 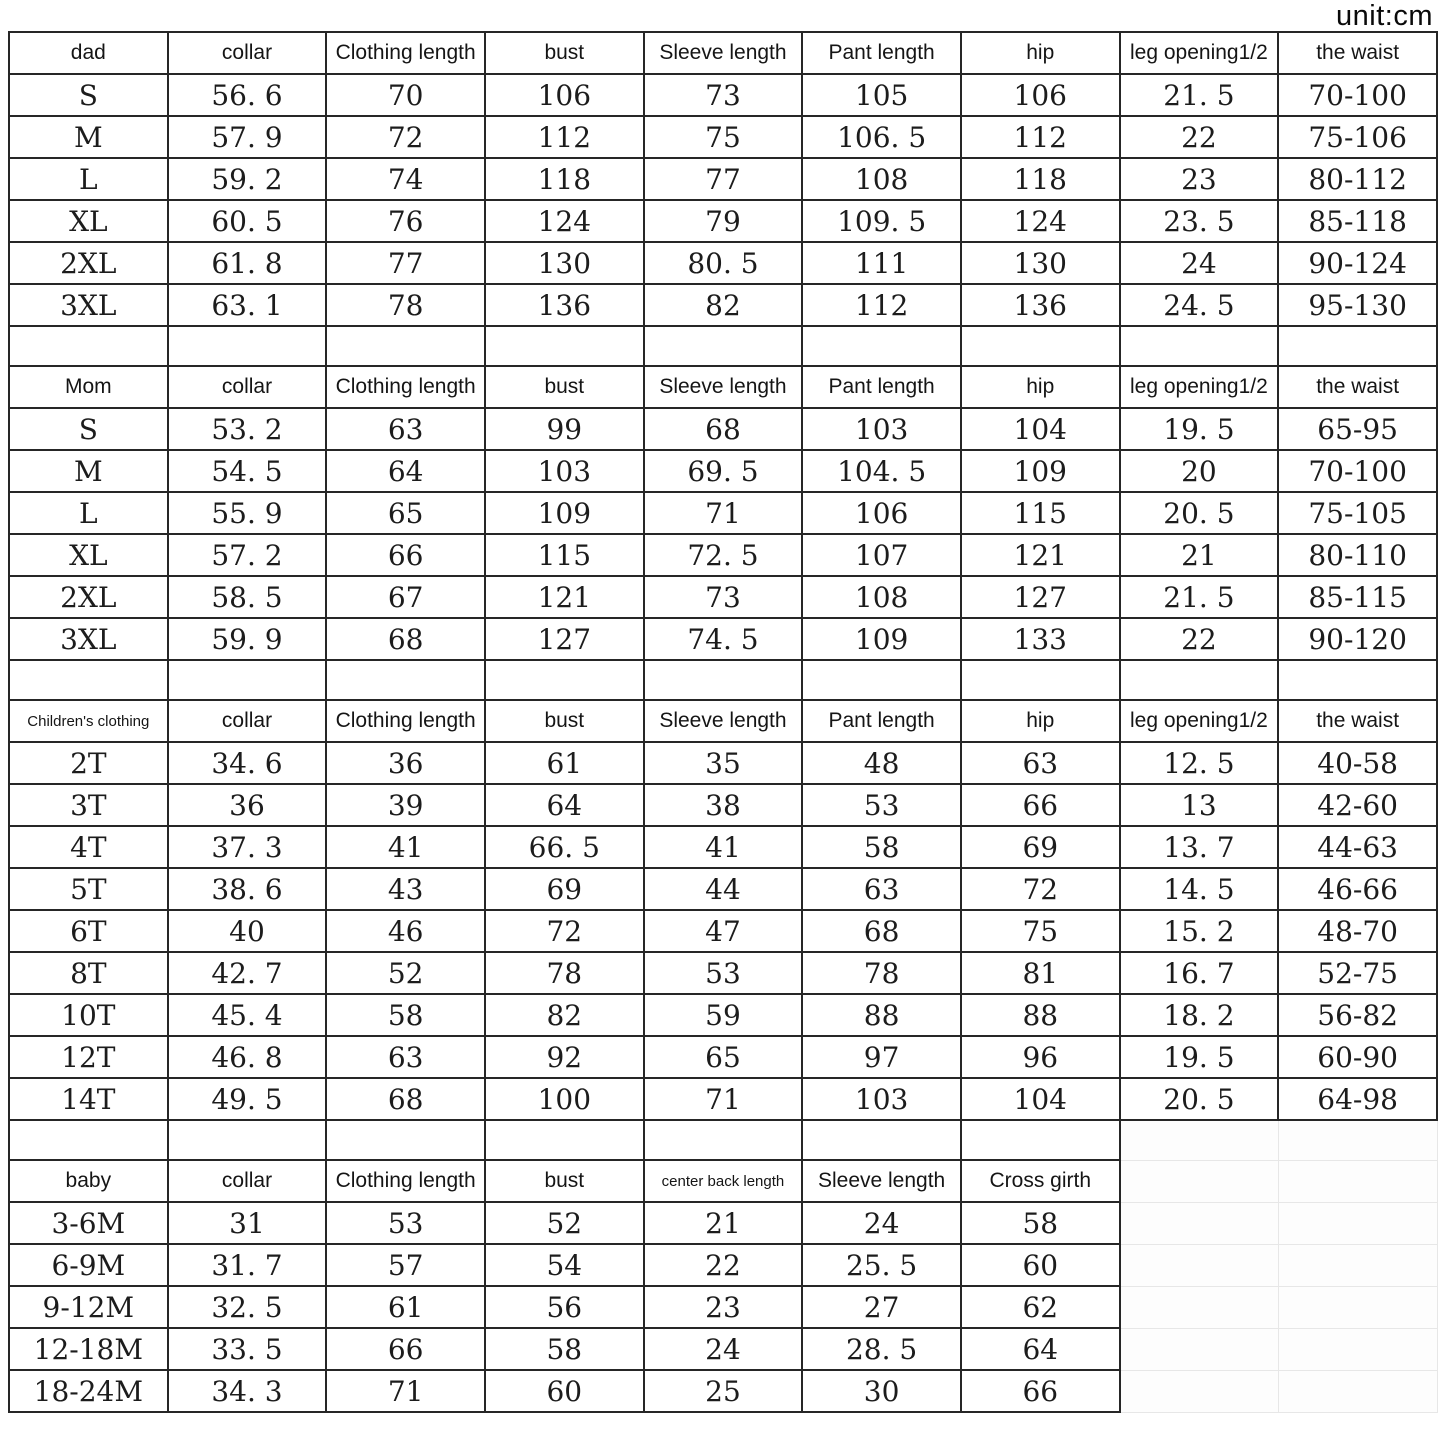 What do you see at coordinates (405, 1223) in the screenshot?
I see `value-cell: 53` at bounding box center [405, 1223].